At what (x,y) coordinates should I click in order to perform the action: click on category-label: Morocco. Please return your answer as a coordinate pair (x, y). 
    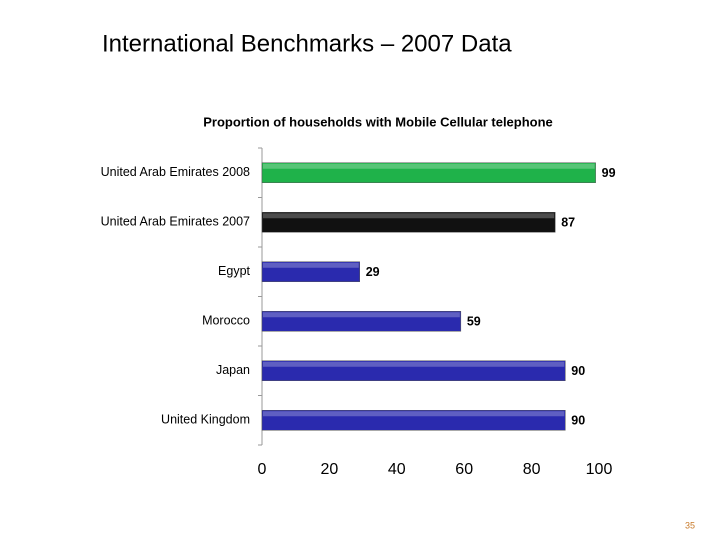
    Looking at the image, I should click on (226, 321).